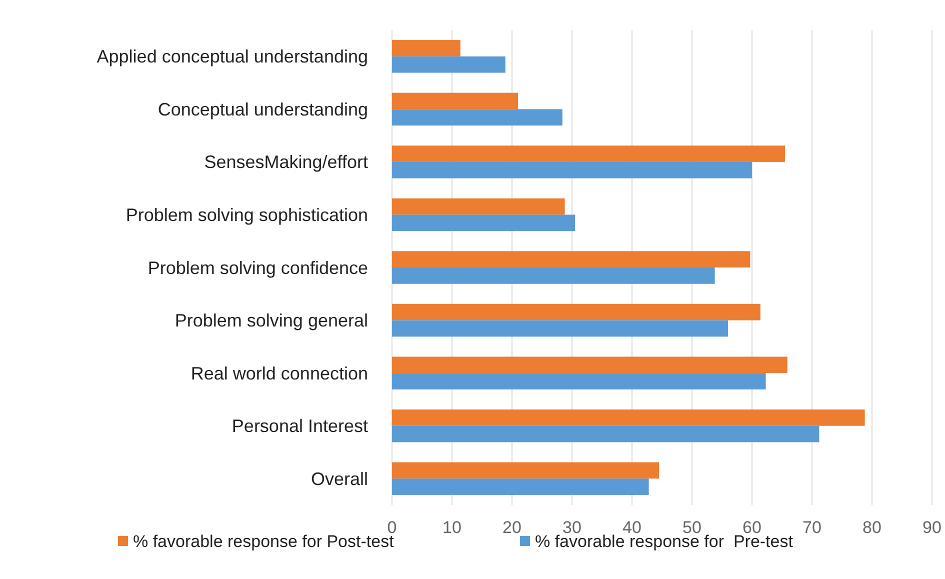 Image resolution: width=945 pixels, height=579 pixels. Describe the element at coordinates (232, 56) in the screenshot. I see `y-tick-label: Applied conceptual understanding` at that location.